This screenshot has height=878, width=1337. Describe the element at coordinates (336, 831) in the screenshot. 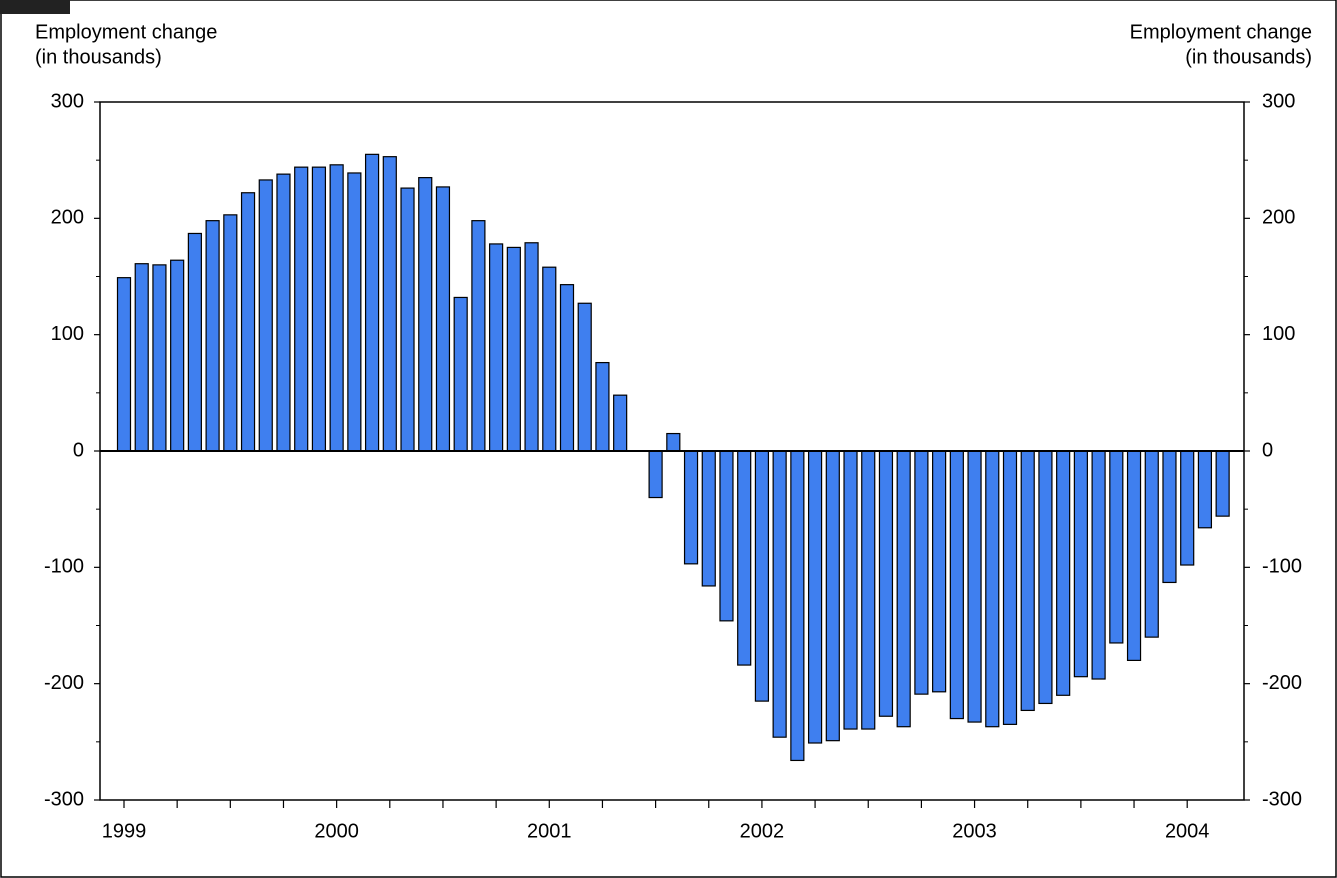

I see `x-tick-label: 2000` at that location.